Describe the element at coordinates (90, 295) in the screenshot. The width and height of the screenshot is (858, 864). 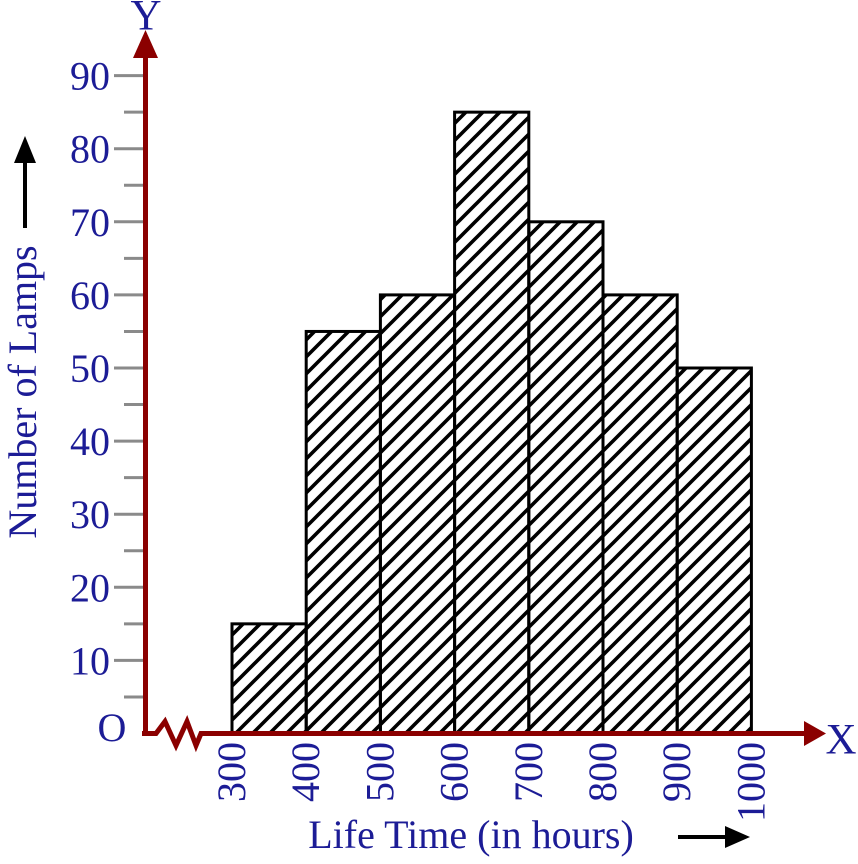
I see `y-tick-label: 60` at that location.